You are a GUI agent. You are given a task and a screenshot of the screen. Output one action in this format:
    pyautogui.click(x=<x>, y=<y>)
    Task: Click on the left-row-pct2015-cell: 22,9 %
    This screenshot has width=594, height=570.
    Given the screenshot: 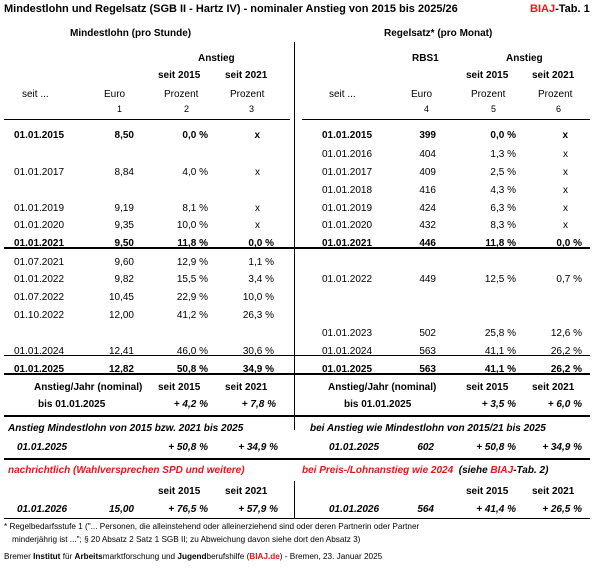 What is the action you would take?
    pyautogui.click(x=192, y=297)
    